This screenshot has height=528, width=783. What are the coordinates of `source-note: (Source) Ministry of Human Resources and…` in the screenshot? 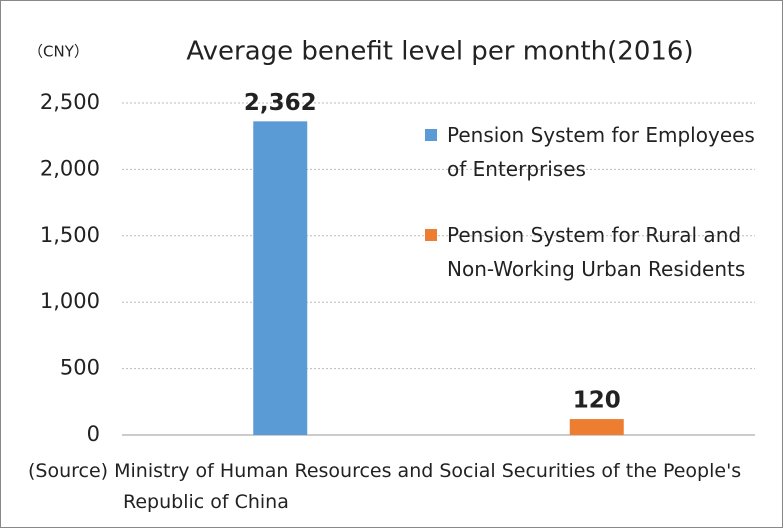 It's located at (385, 486).